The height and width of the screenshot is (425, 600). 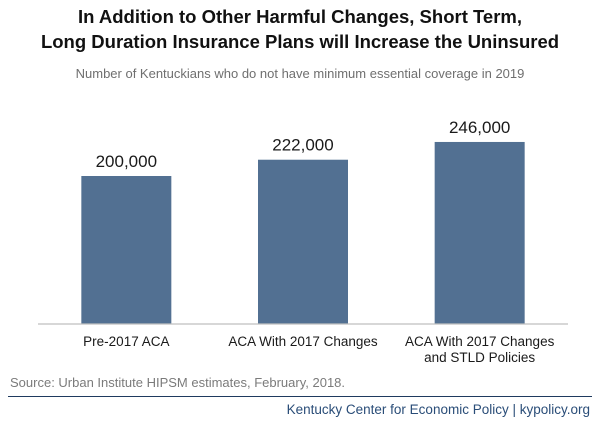 What do you see at coordinates (303, 341) in the screenshot?
I see `category-label-2: ACA With 2017 Changes` at bounding box center [303, 341].